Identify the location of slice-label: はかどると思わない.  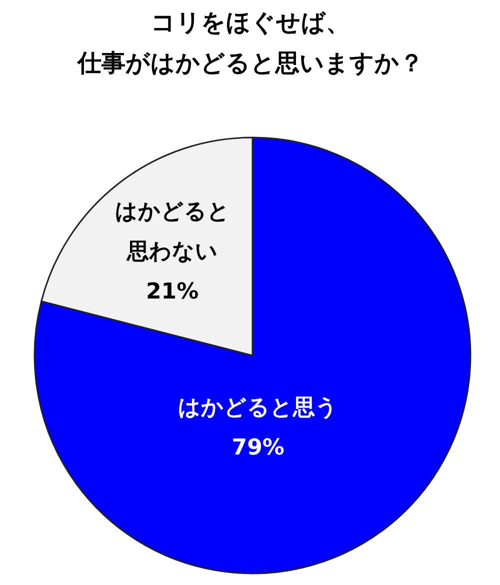
(172, 232).